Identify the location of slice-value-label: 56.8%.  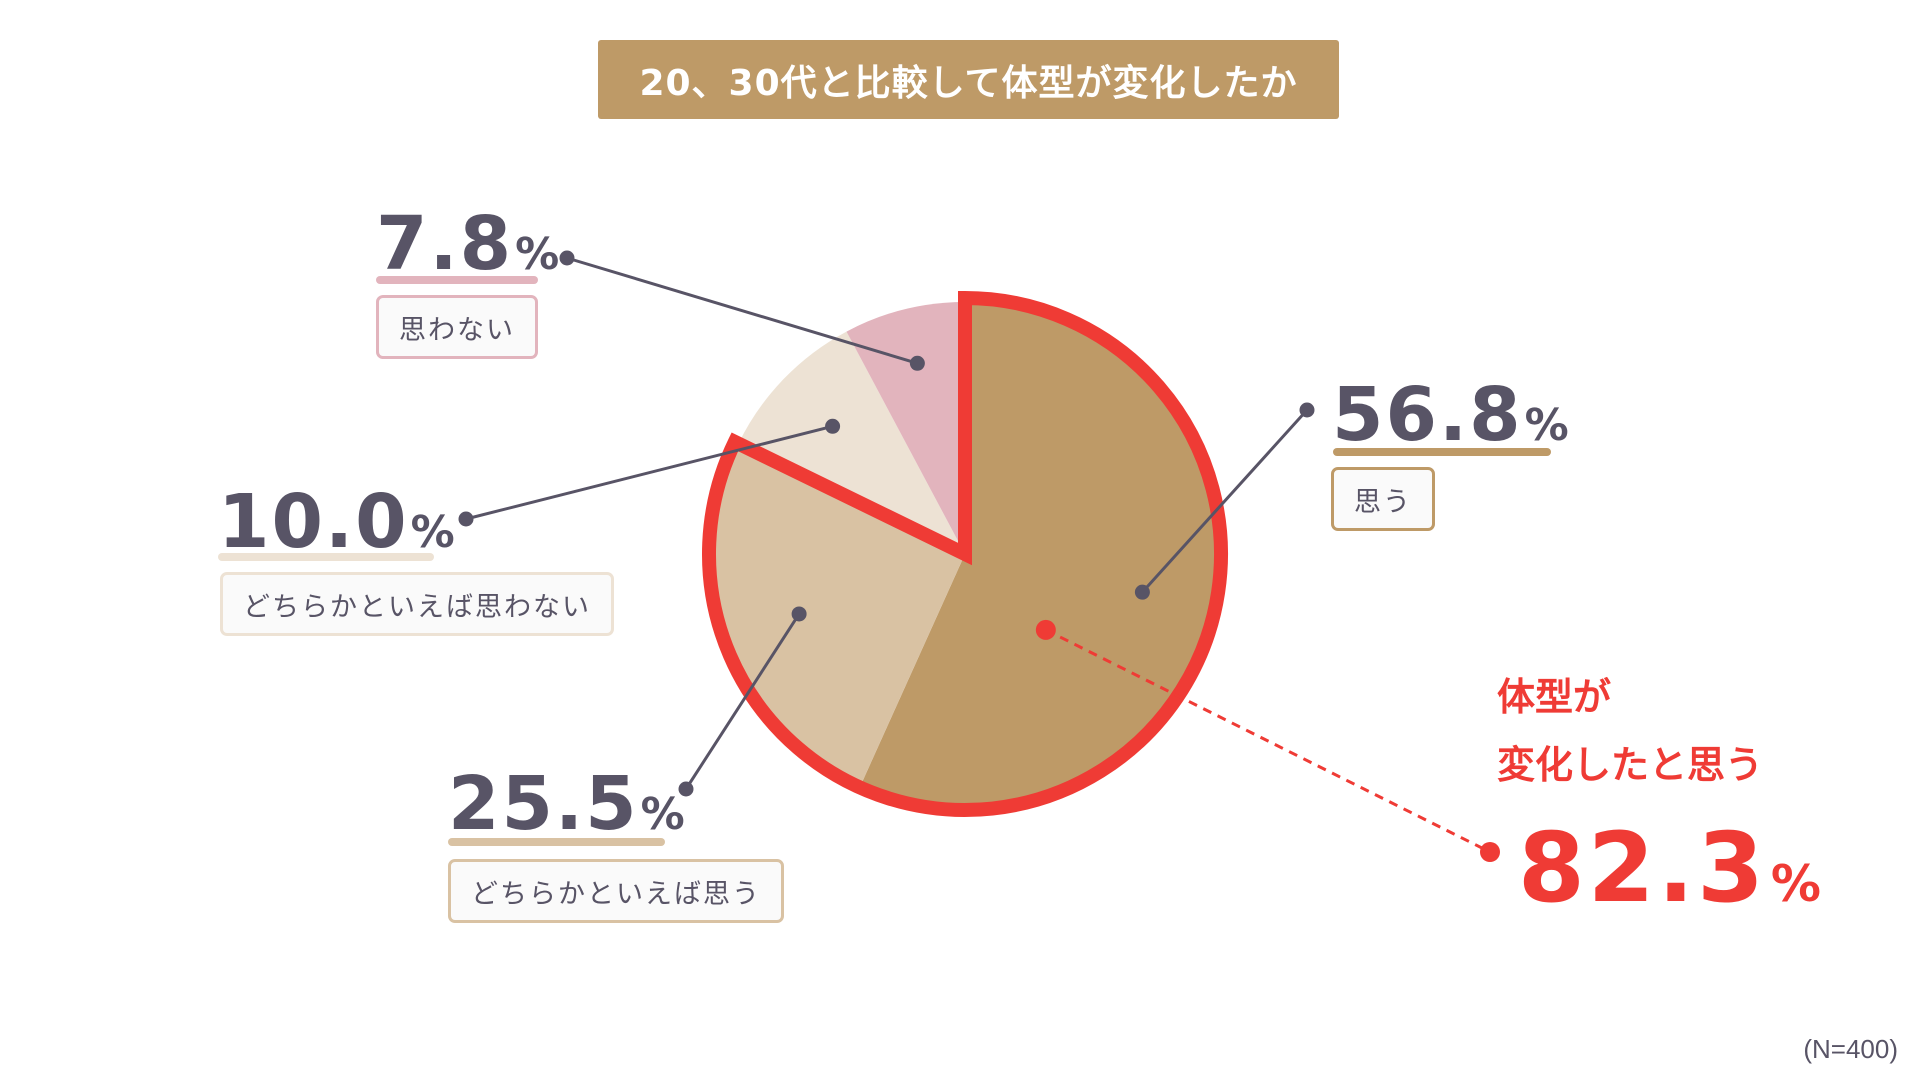
(1450, 415).